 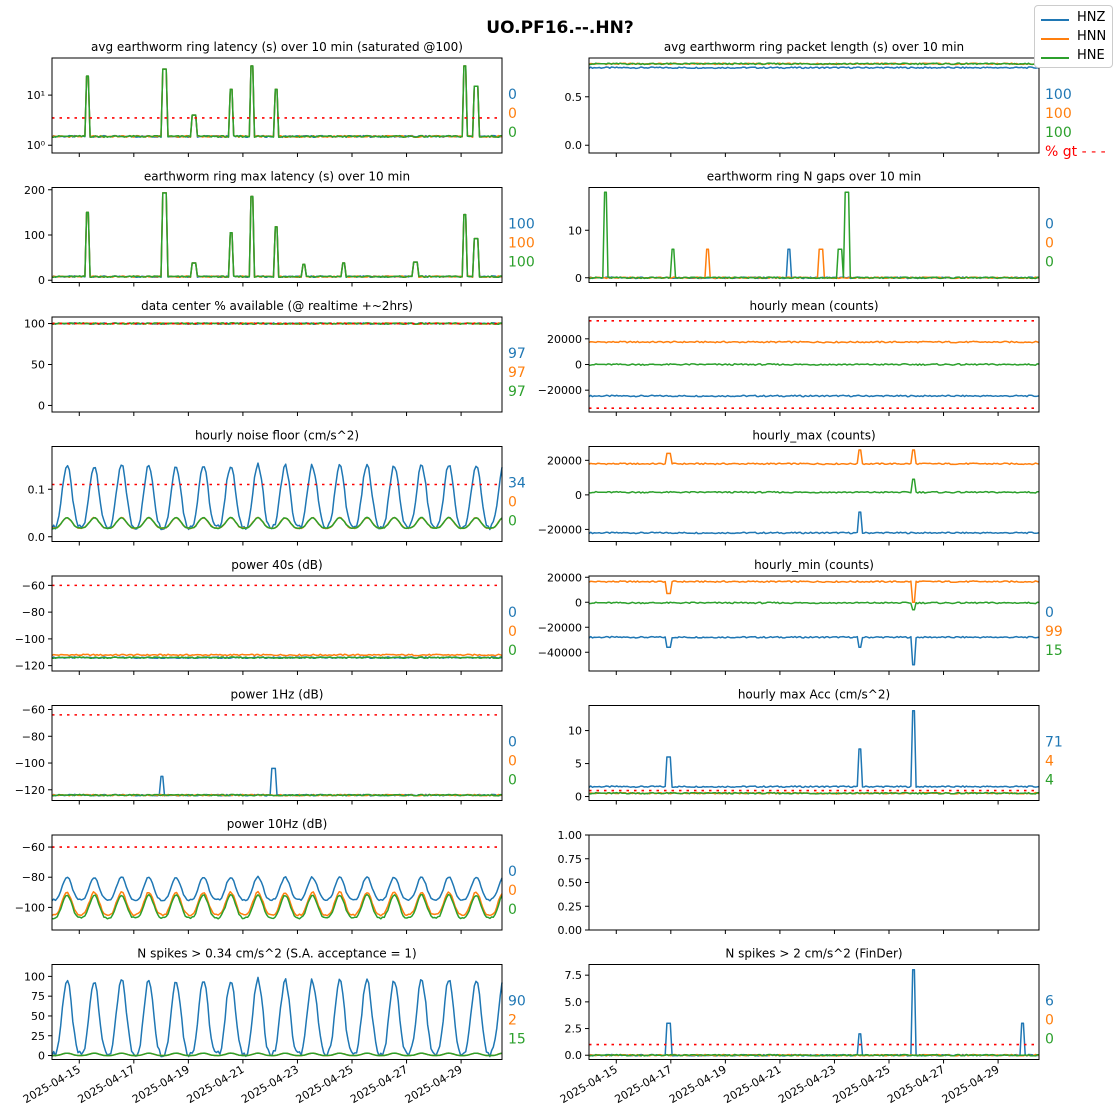 I want to click on y-tick-label: 100, so click(x=34, y=235).